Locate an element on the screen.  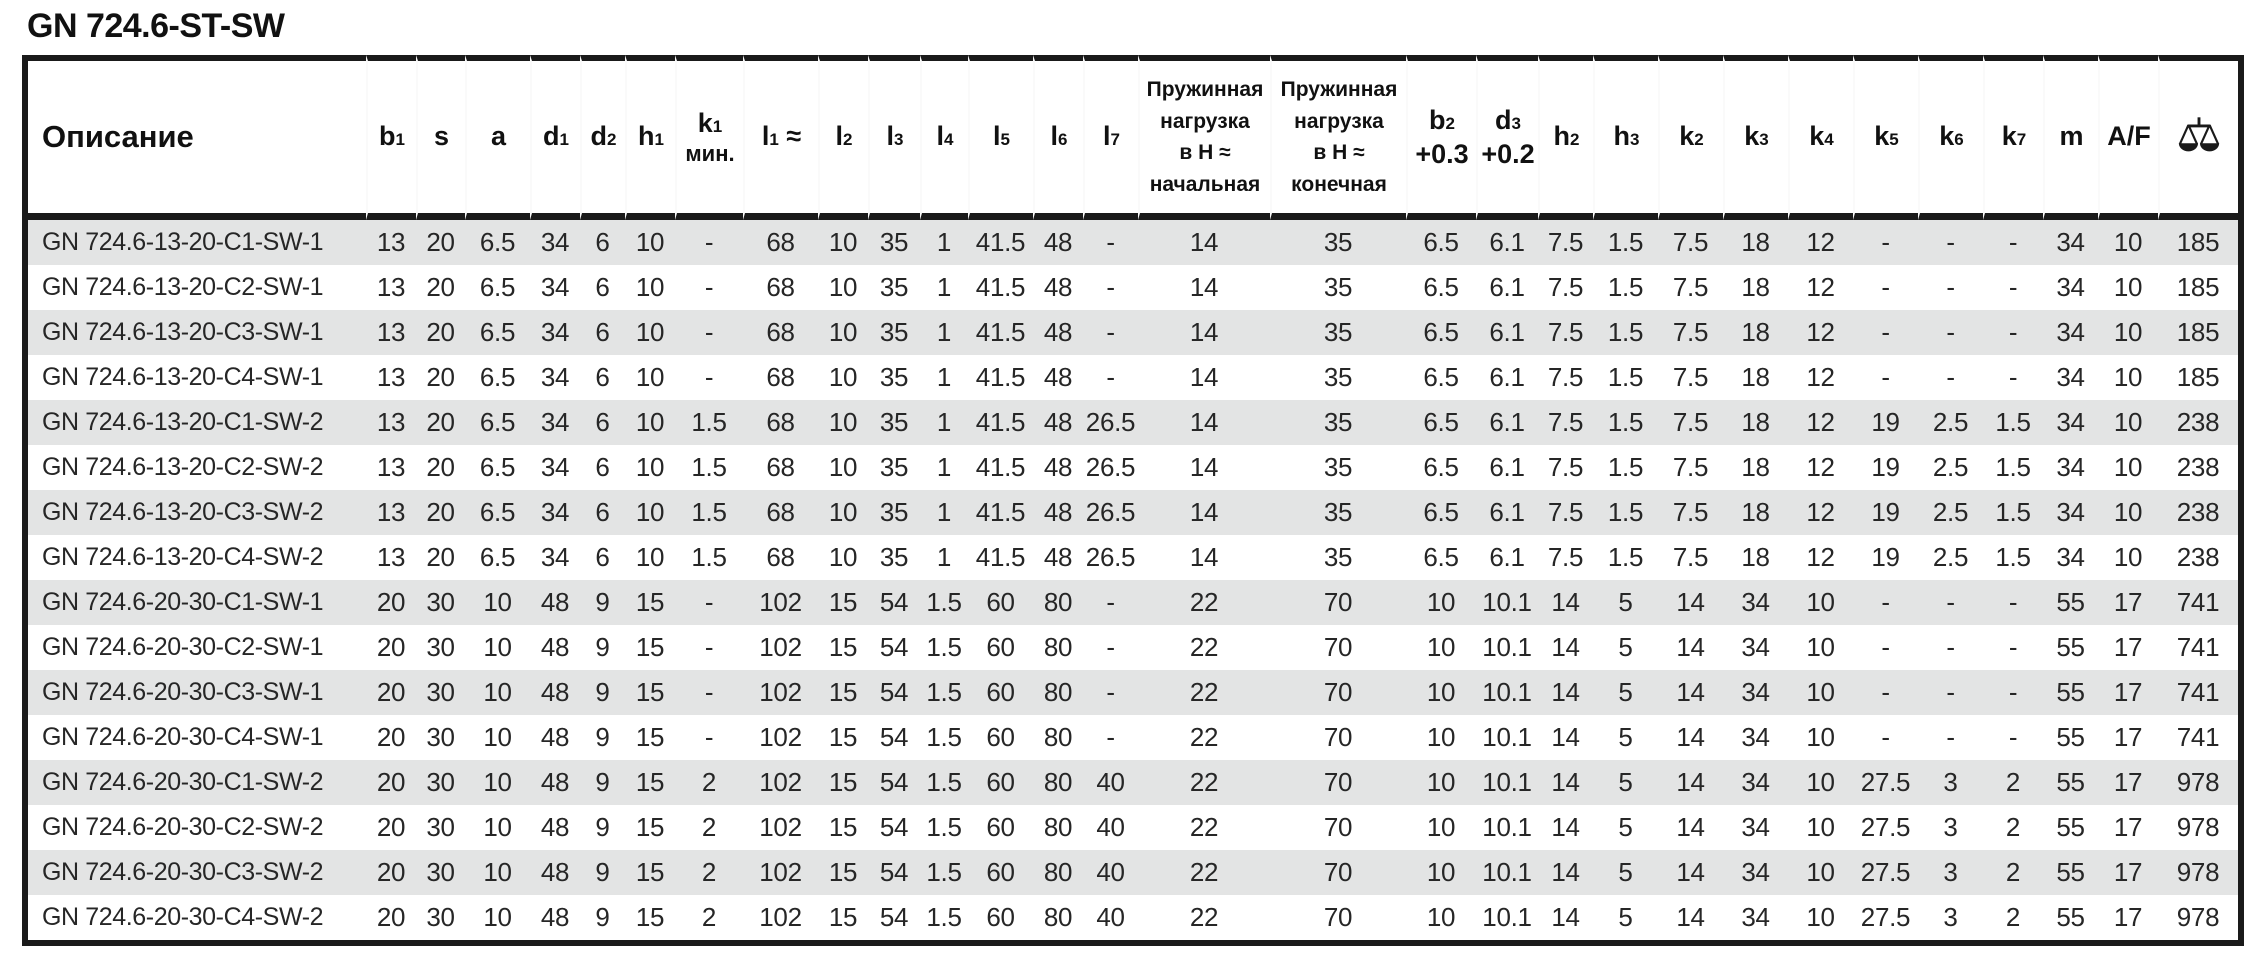
cell-b1: 20 is located at coordinates (391, 827).